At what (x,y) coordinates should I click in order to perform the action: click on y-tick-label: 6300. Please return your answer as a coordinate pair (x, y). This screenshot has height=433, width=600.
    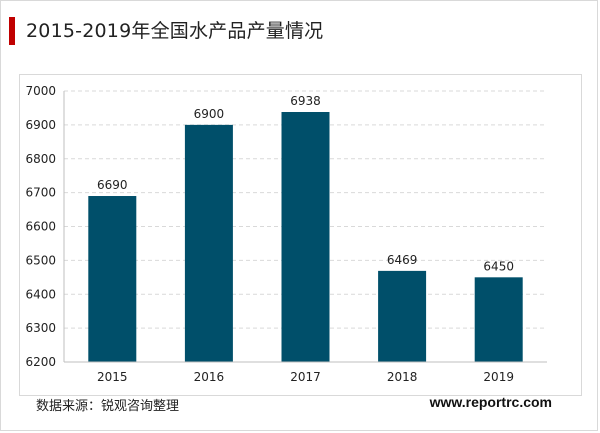
    Looking at the image, I should click on (40, 328).